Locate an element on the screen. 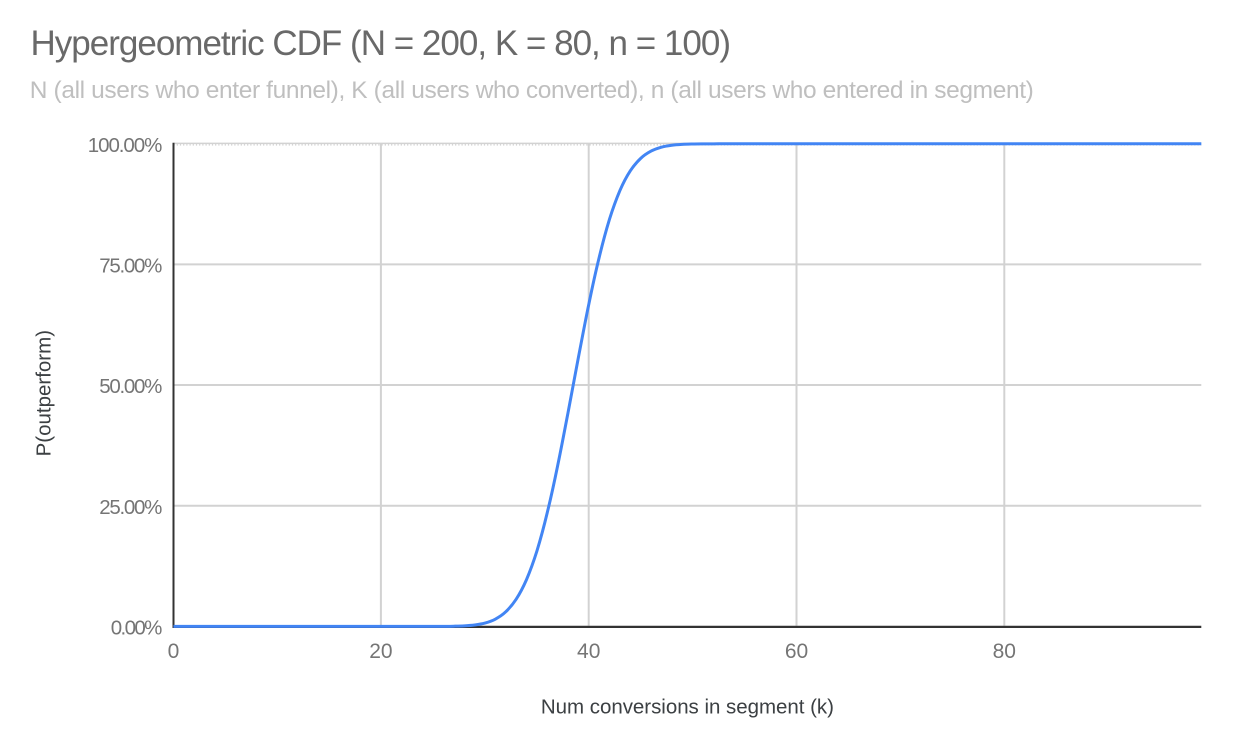 Image resolution: width=1242 pixels, height=736 pixels. svg-text: P(outperform) is located at coordinates (44, 393).